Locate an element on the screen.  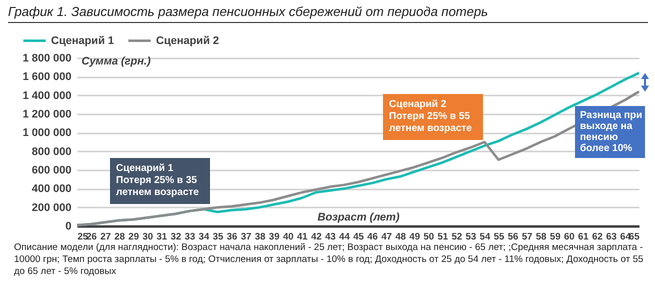
y-tick-label: 1 600 000 is located at coordinates (47, 77).